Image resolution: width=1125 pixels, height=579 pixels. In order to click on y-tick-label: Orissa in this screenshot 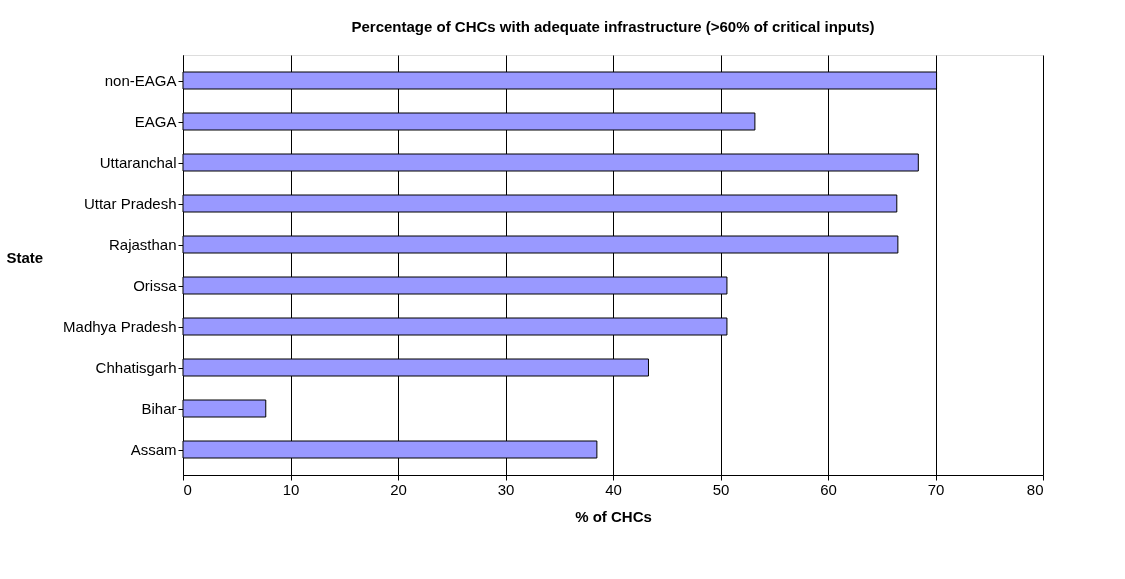, I will do `click(155, 285)`.